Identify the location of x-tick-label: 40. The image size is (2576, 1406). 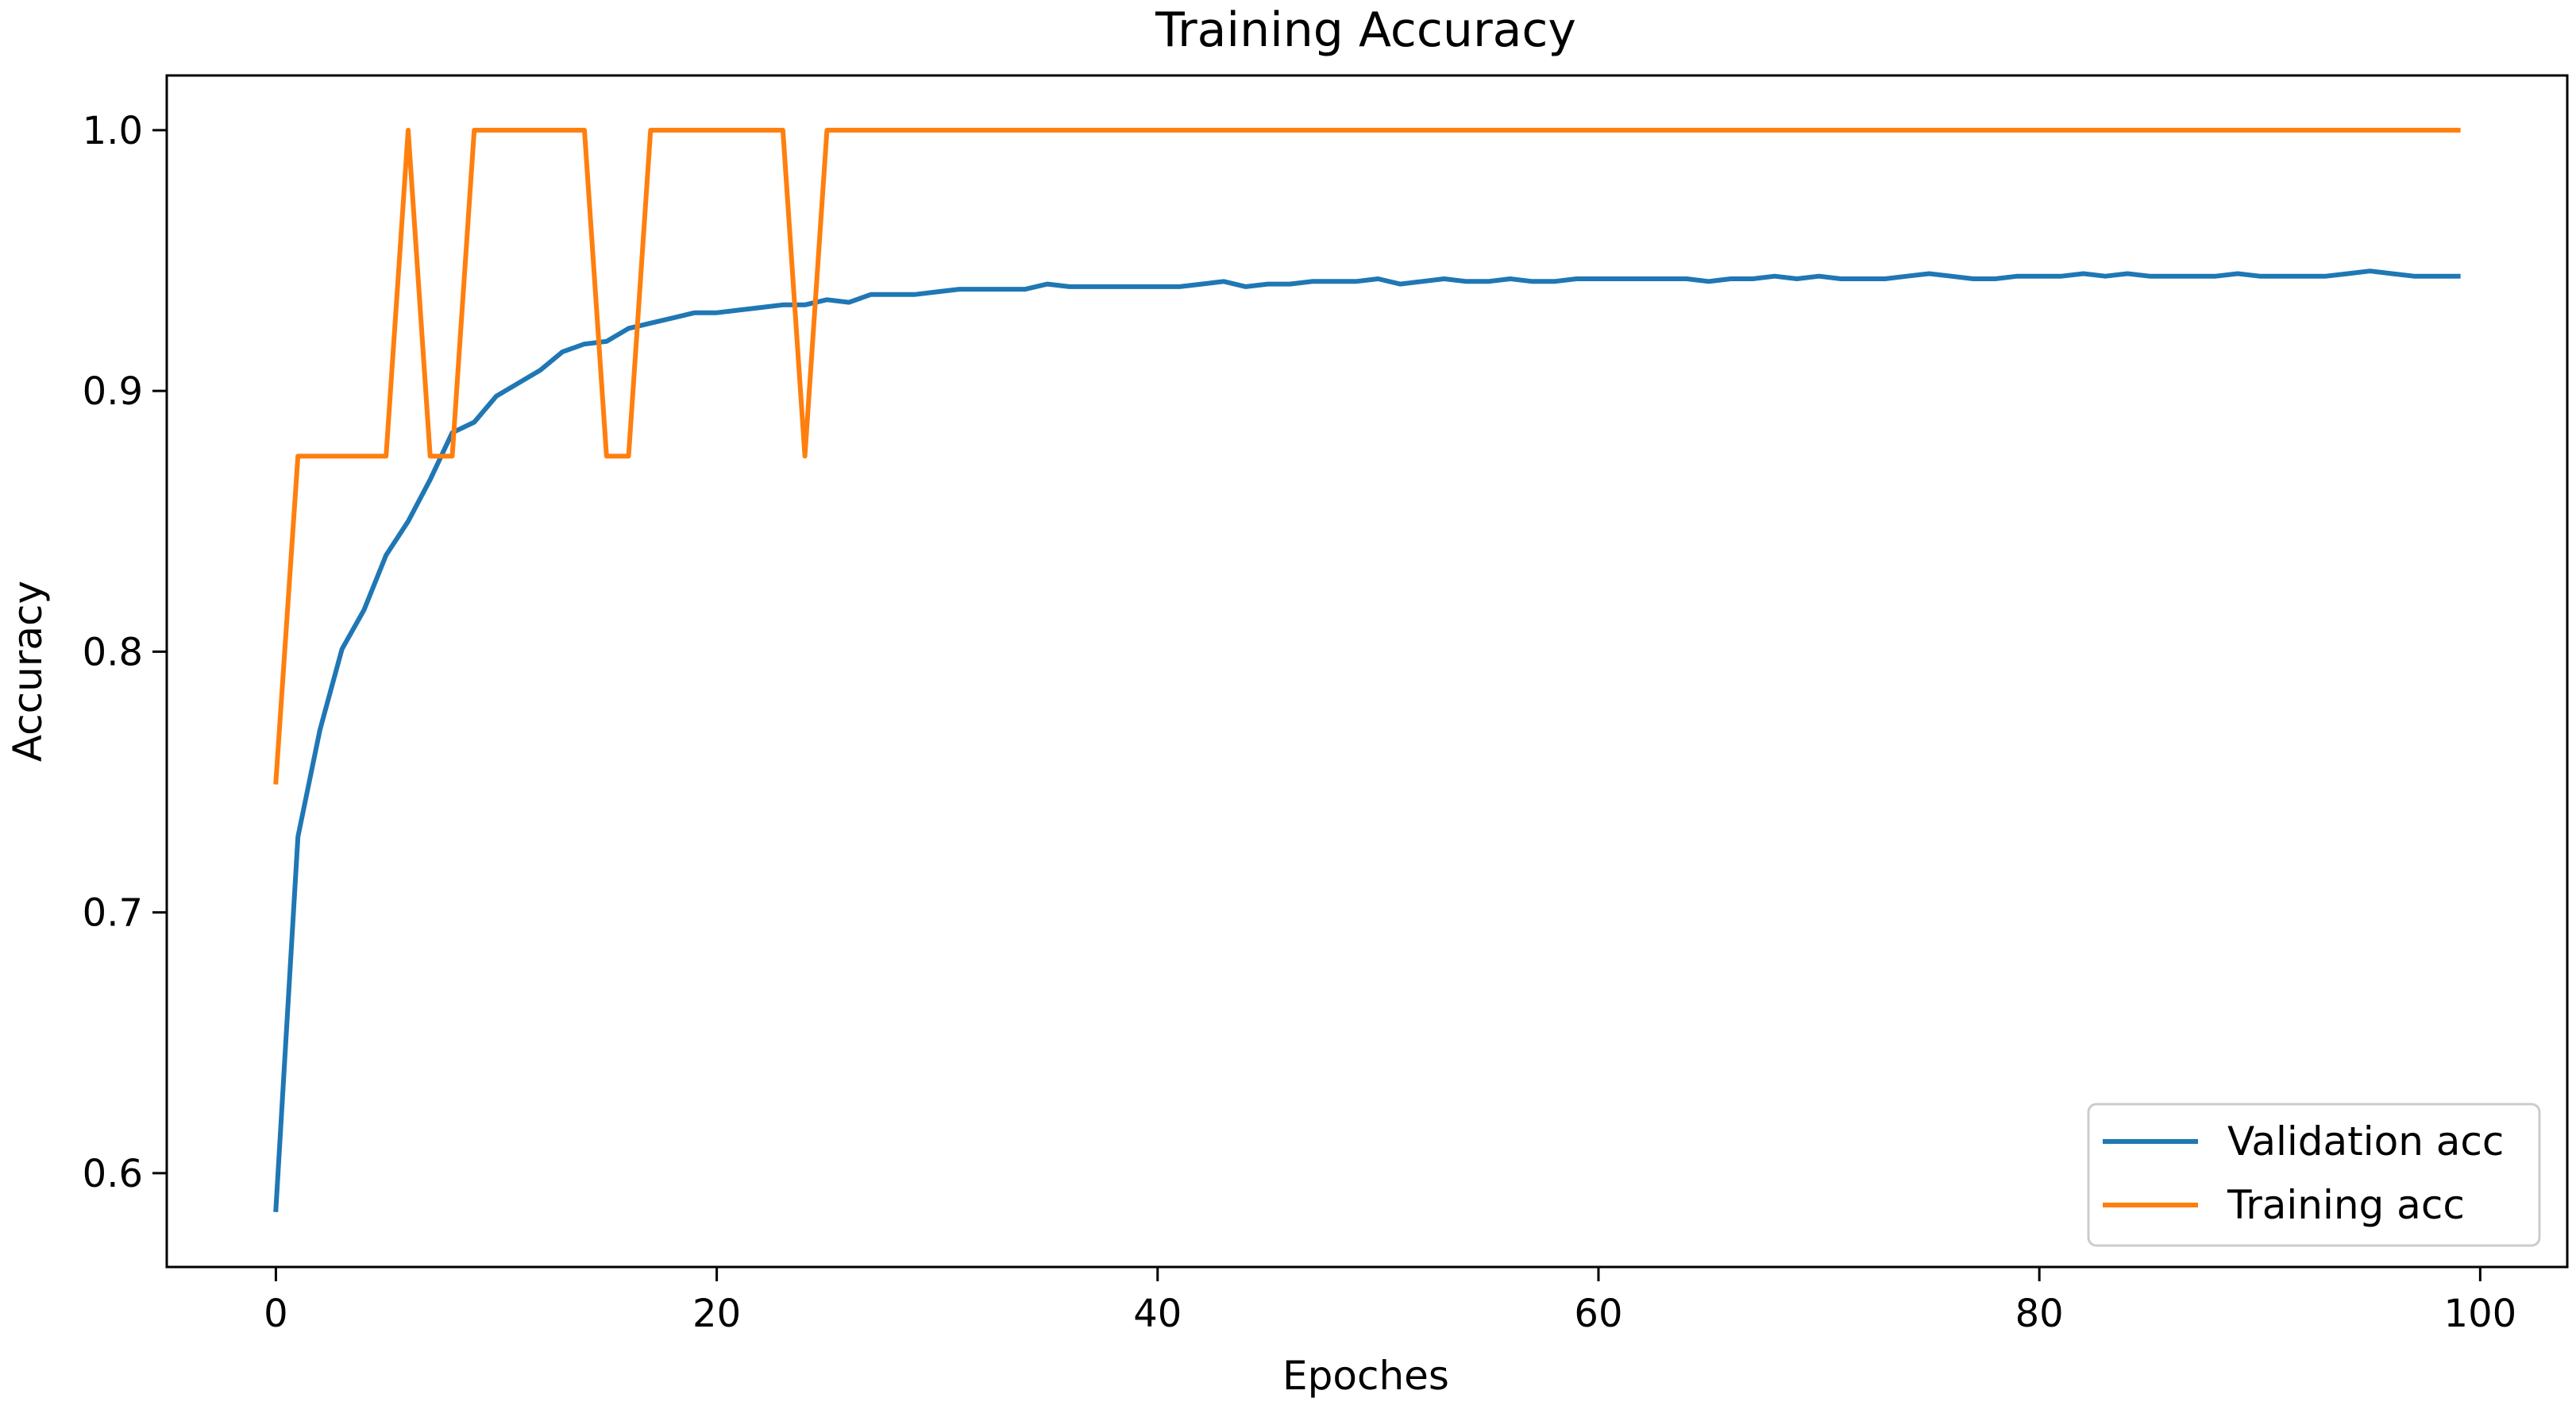
(1157, 1314).